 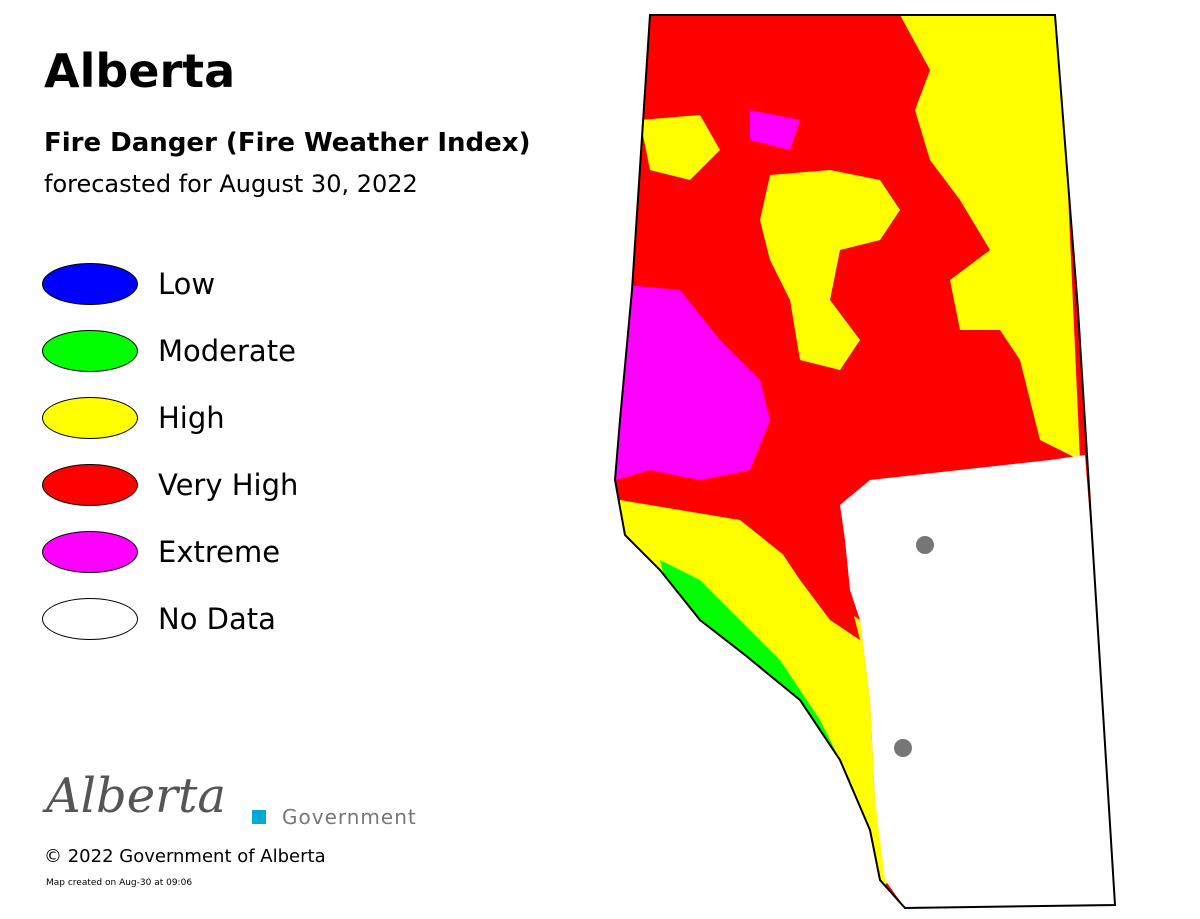 I want to click on legend-label: Extreme, so click(x=219, y=551).